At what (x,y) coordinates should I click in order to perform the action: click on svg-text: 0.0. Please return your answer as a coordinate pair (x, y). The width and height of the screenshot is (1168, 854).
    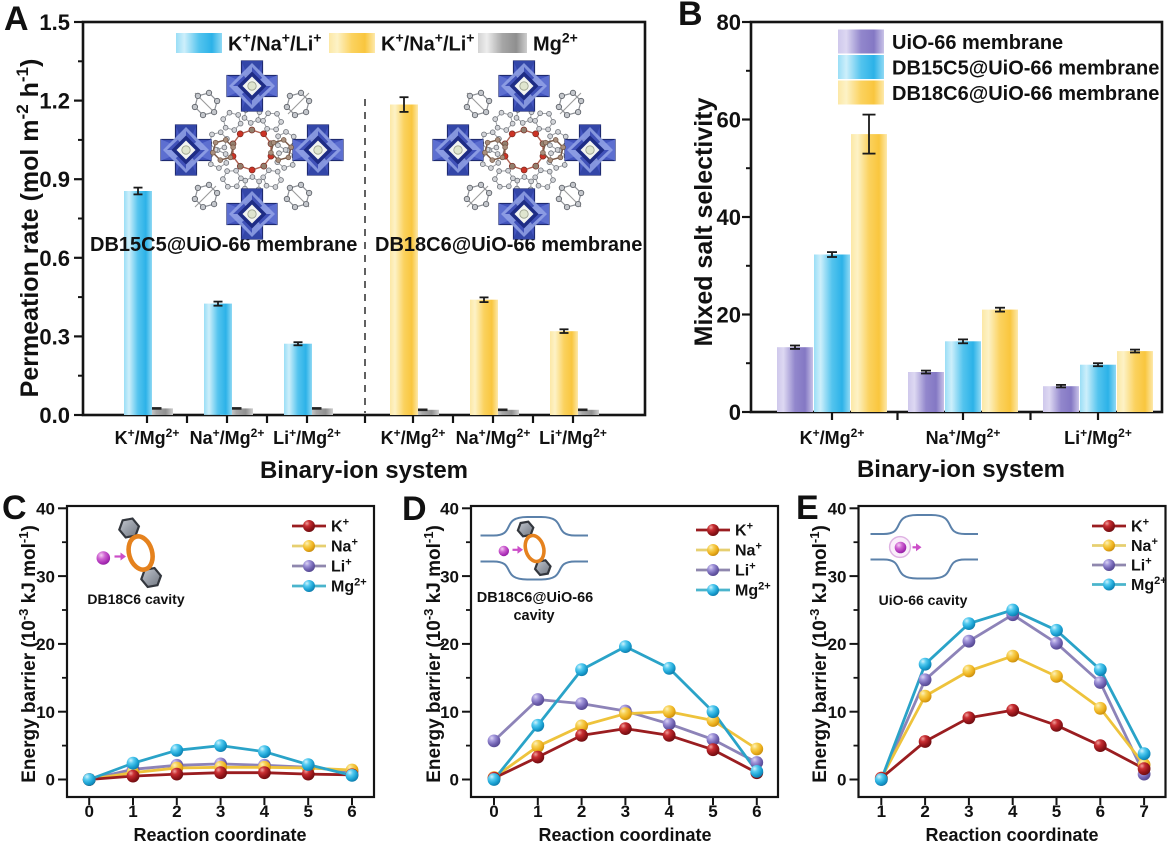
    Looking at the image, I should click on (54, 415).